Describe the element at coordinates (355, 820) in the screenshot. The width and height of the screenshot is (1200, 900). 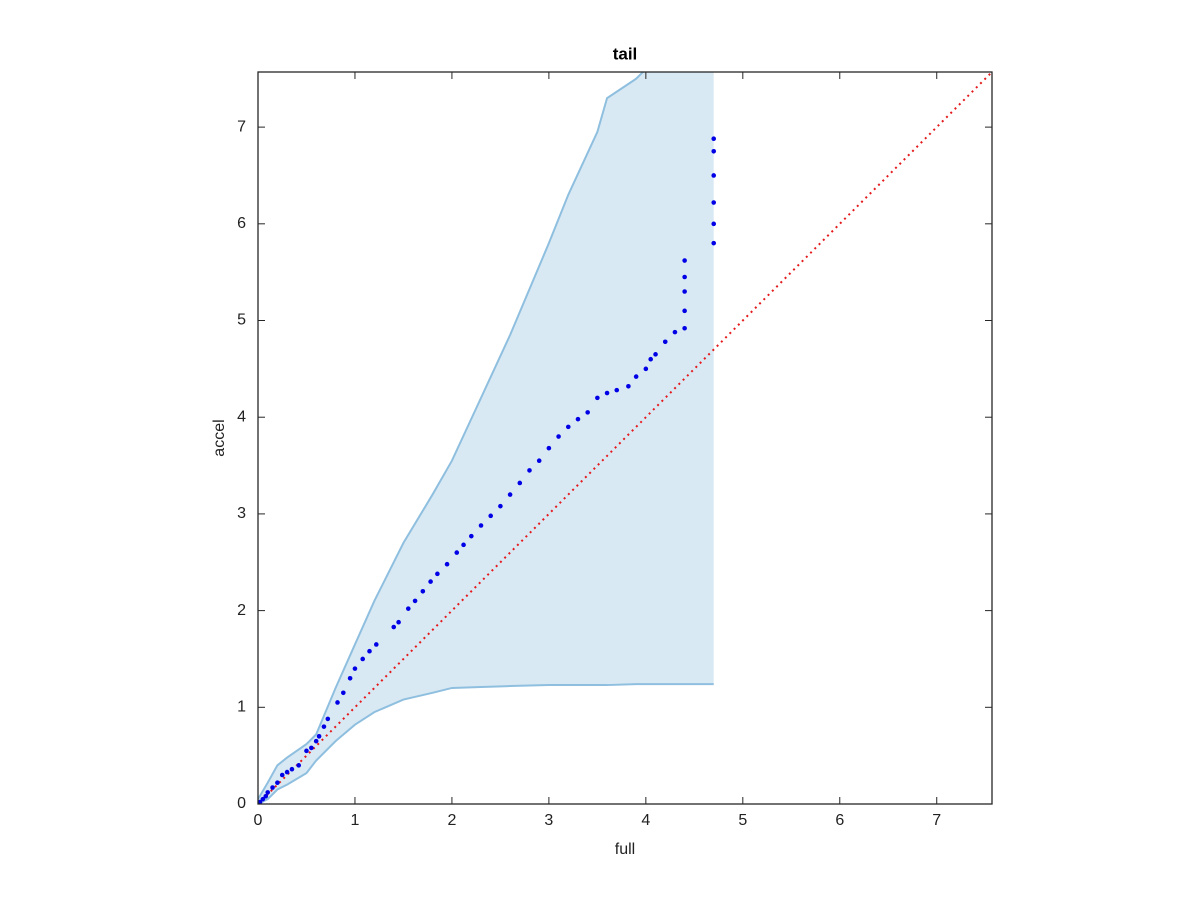
I see `x-tick-label: 1` at that location.